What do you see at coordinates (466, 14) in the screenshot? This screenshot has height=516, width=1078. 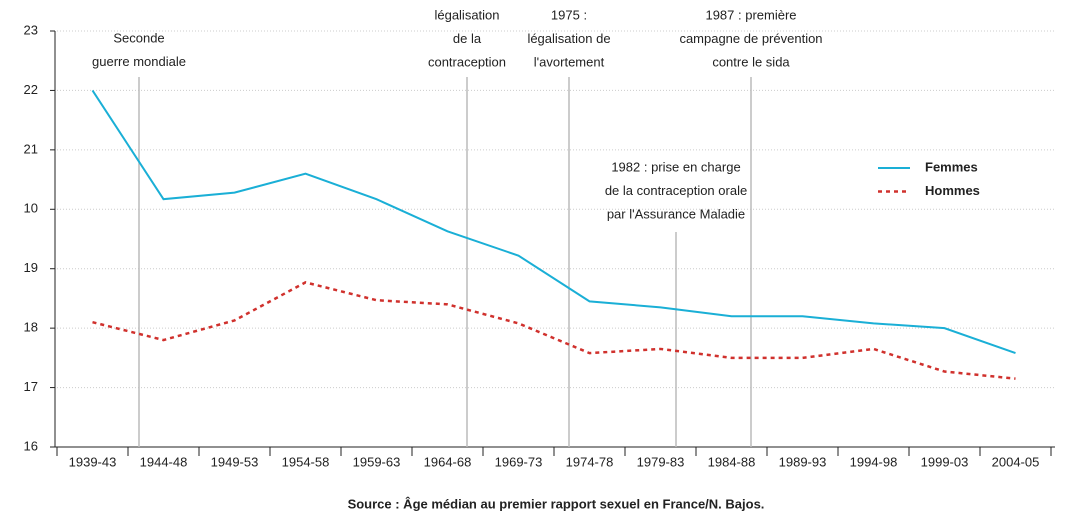 I see `annotation-text: légalisation` at bounding box center [466, 14].